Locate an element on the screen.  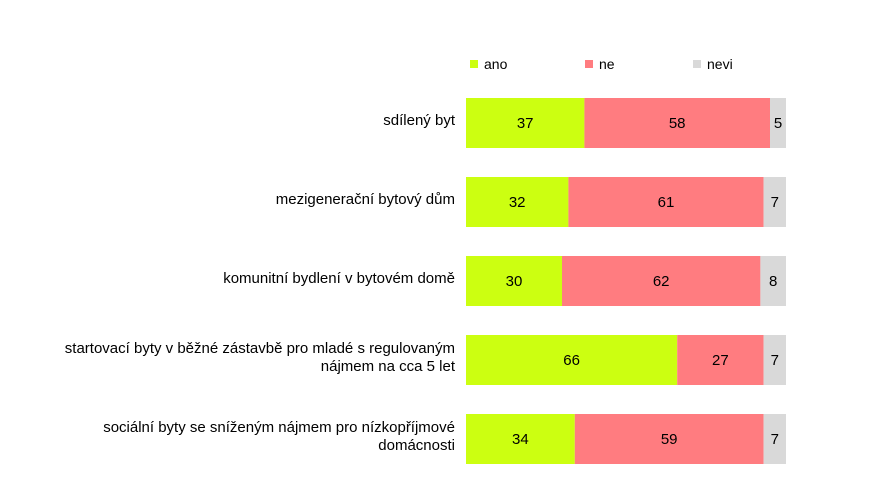
category-label: mezigenerační bytový dům is located at coordinates (365, 199).